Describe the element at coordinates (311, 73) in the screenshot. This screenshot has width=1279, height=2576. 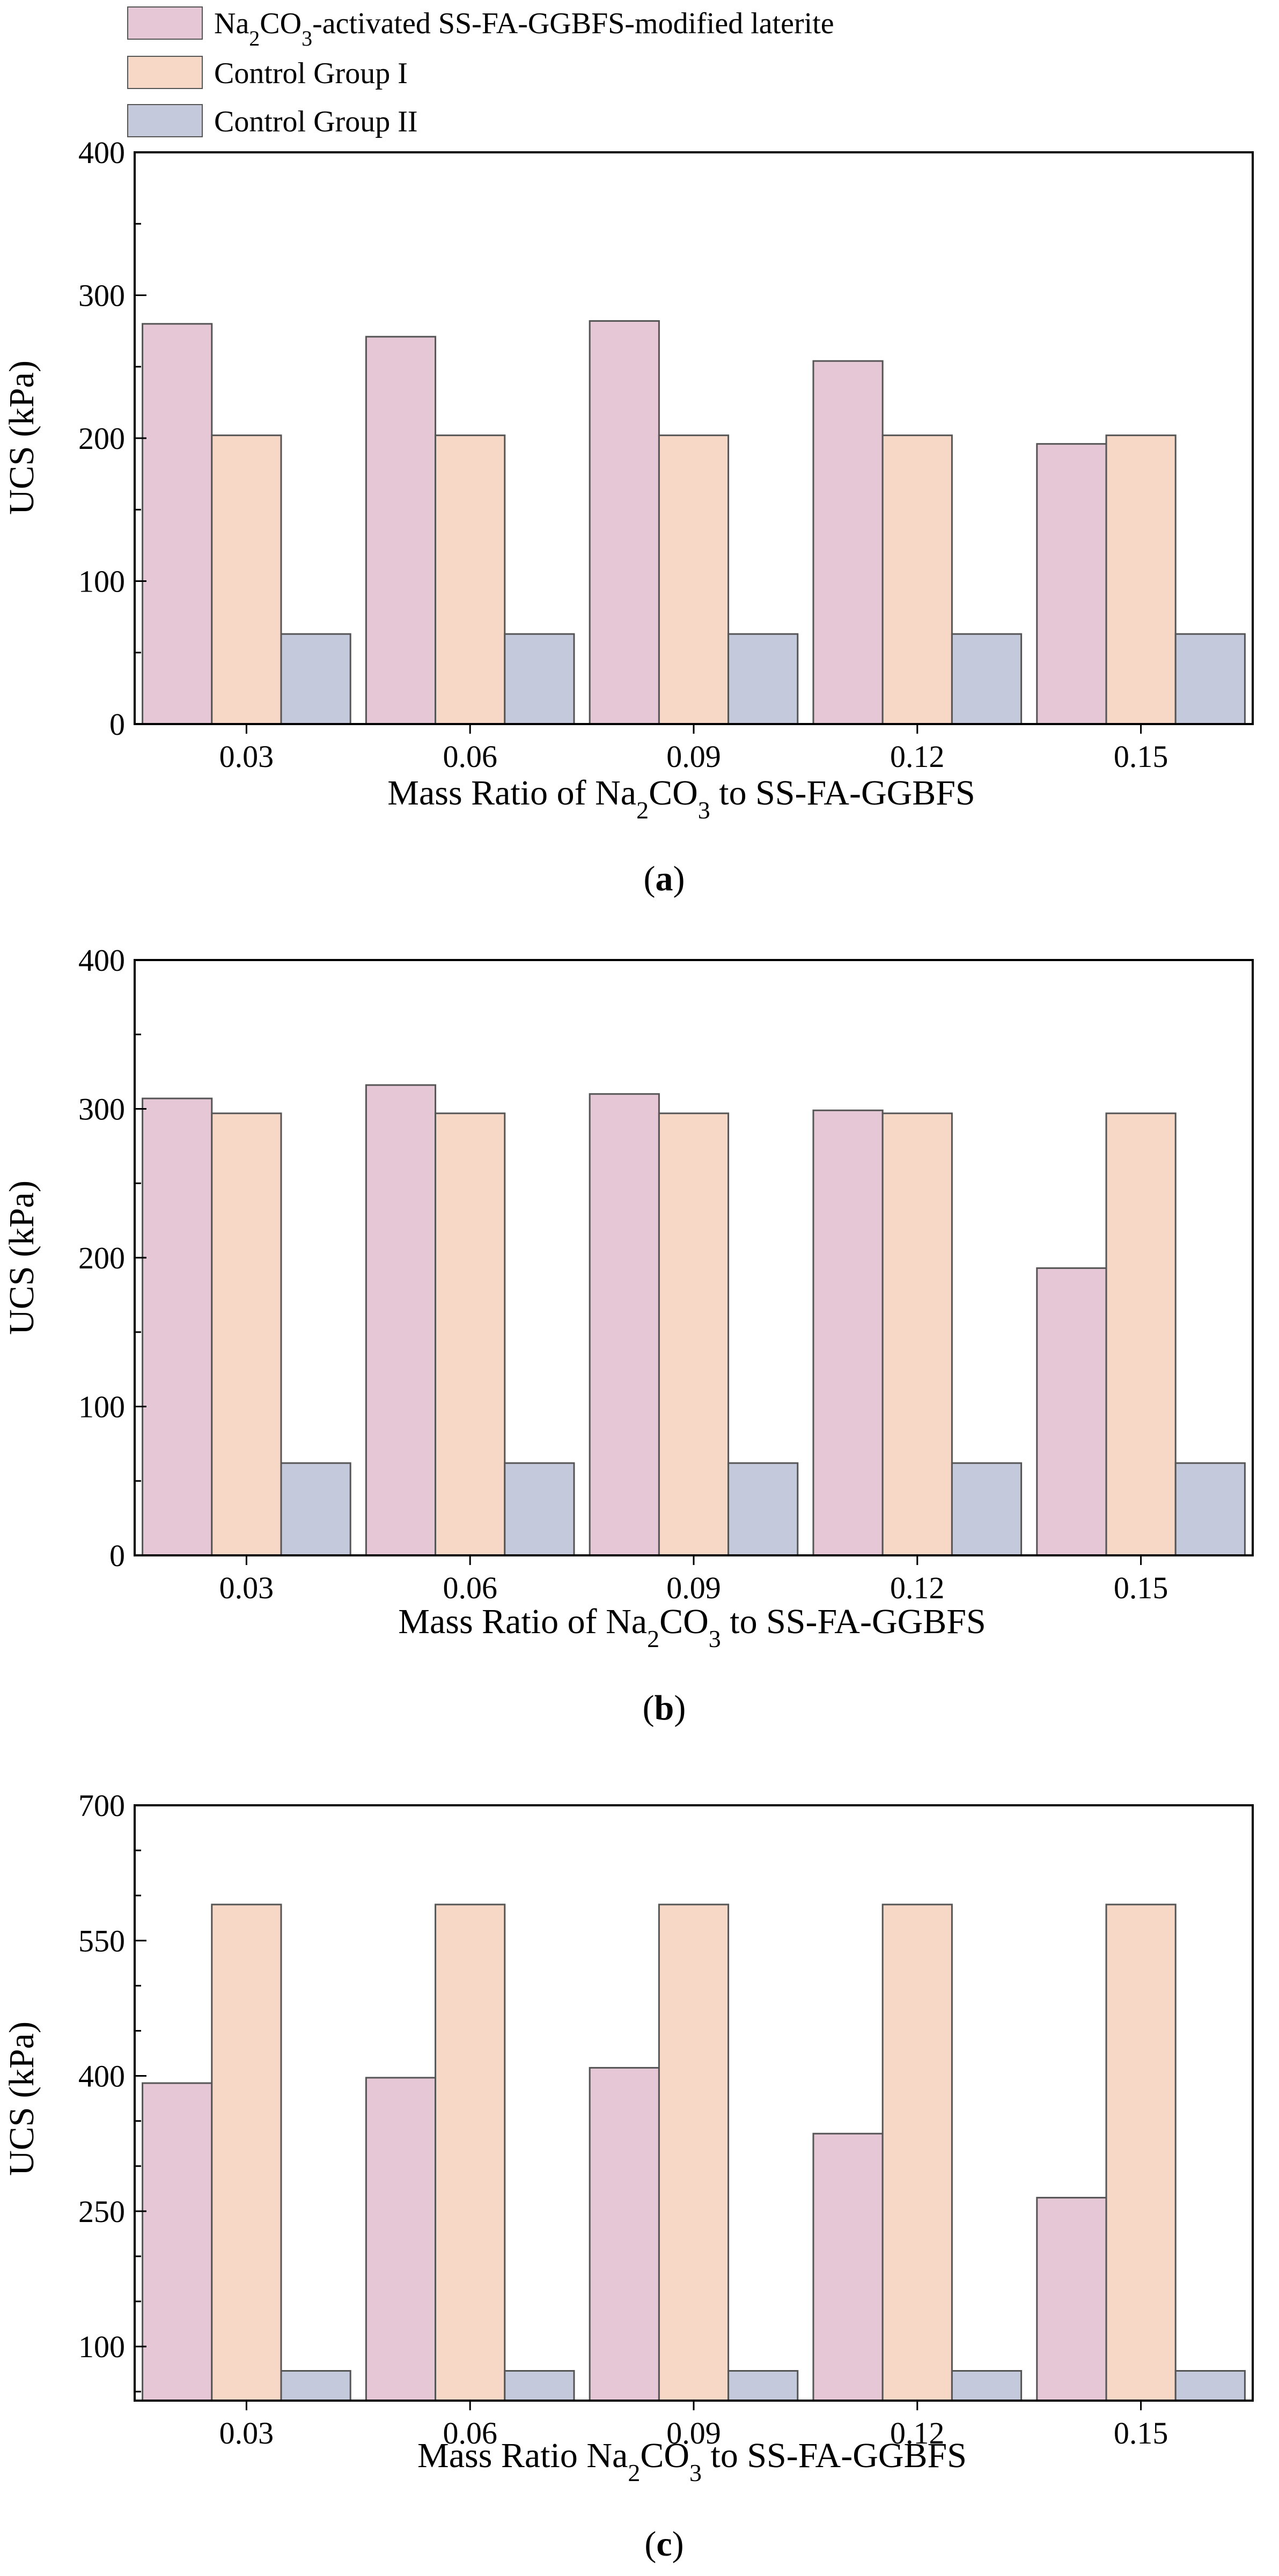
I see `legend-label-series-1: Control Group I` at that location.